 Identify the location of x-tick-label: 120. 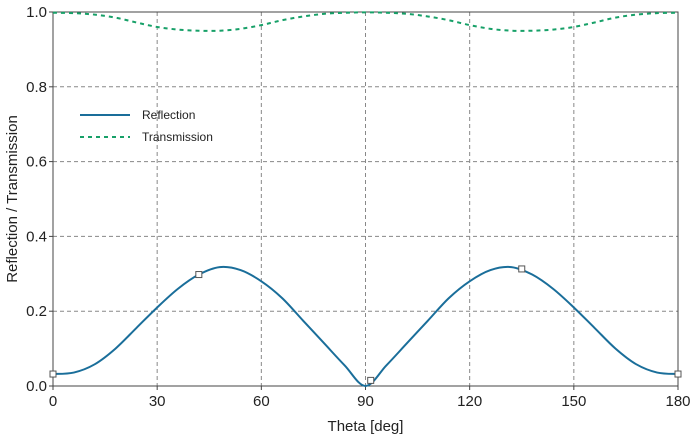
(469, 401).